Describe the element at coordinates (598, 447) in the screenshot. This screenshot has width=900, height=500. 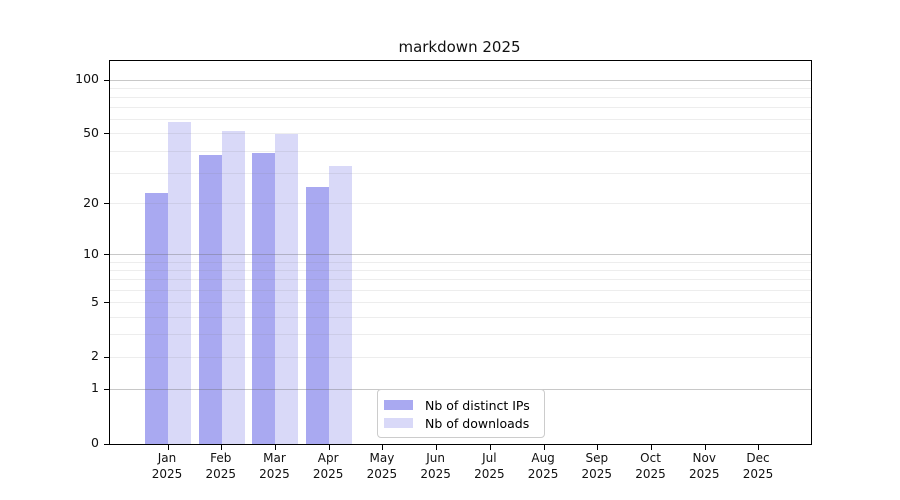
I see `x-tick-sep` at that location.